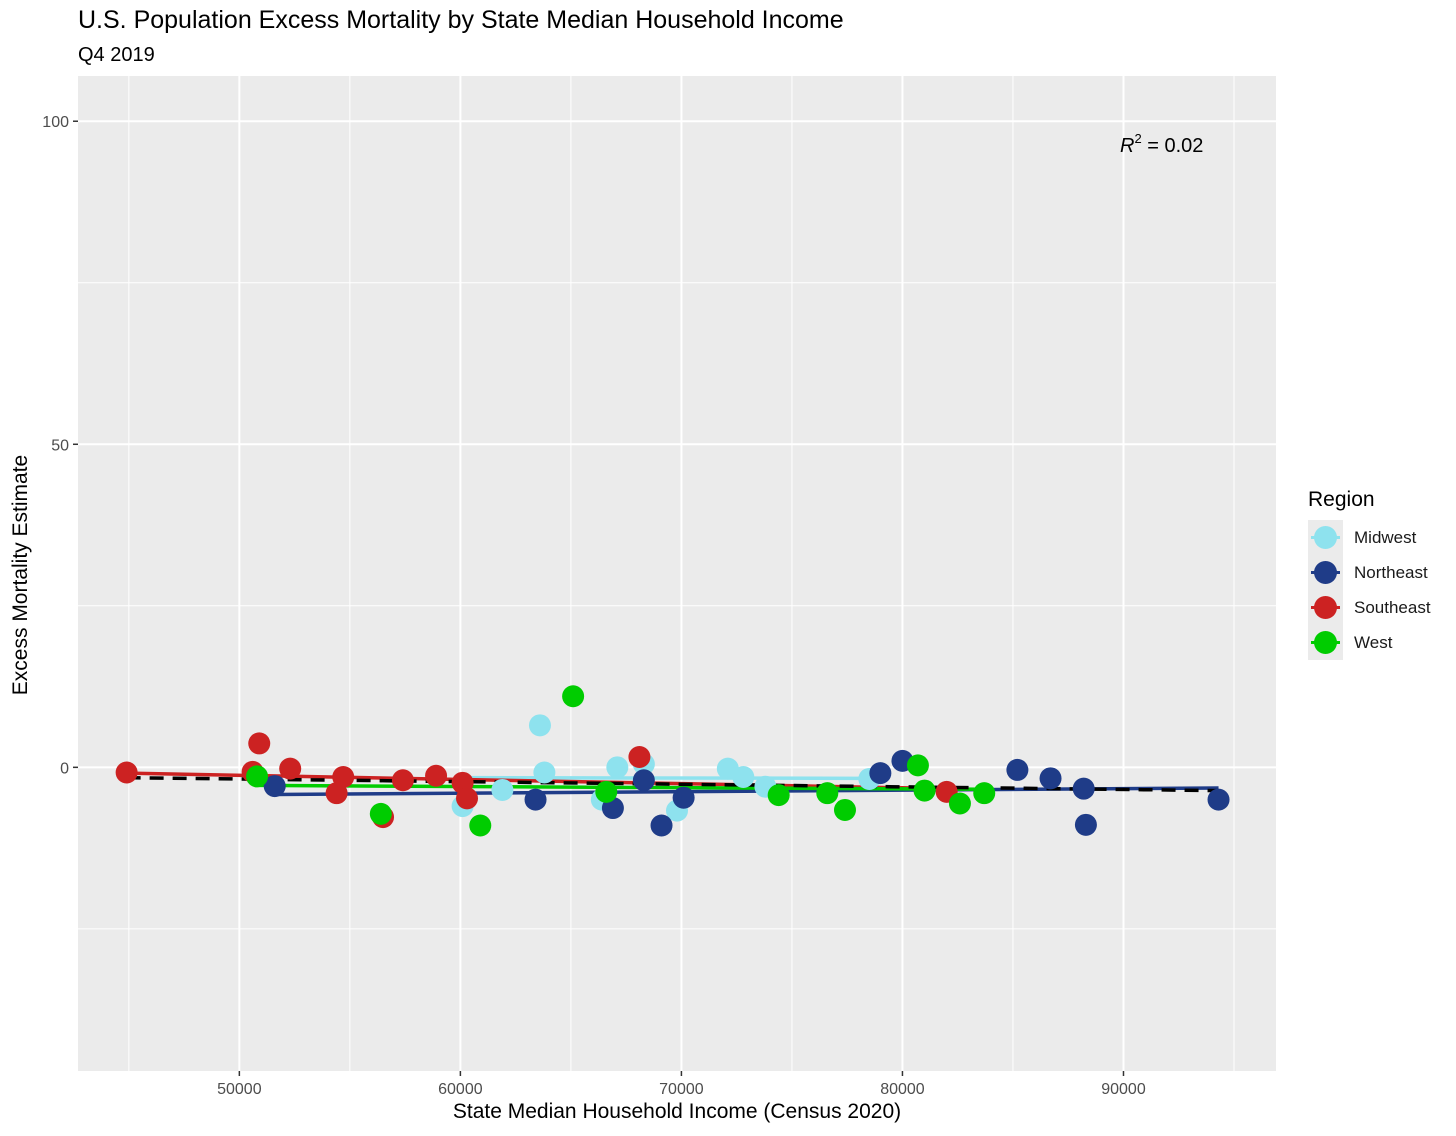  I want to click on y-tick-label: 50, so click(60, 445).